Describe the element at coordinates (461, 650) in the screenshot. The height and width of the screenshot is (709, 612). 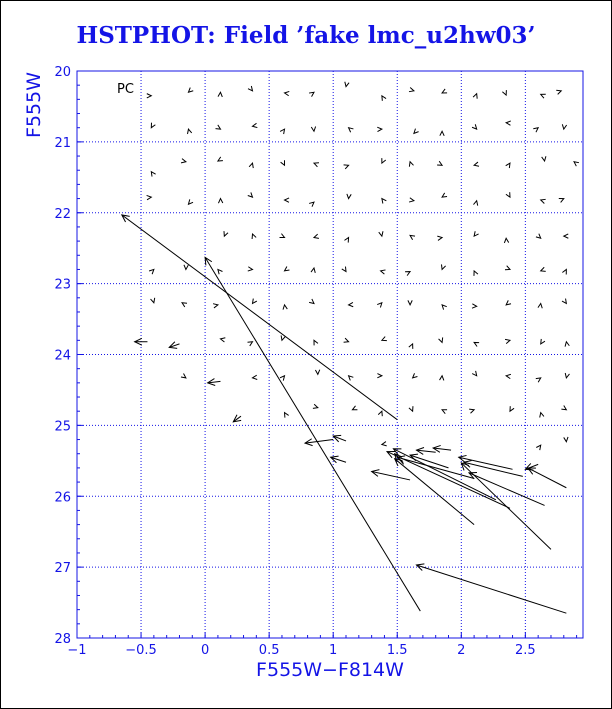
I see `x-tick-label: 2` at that location.